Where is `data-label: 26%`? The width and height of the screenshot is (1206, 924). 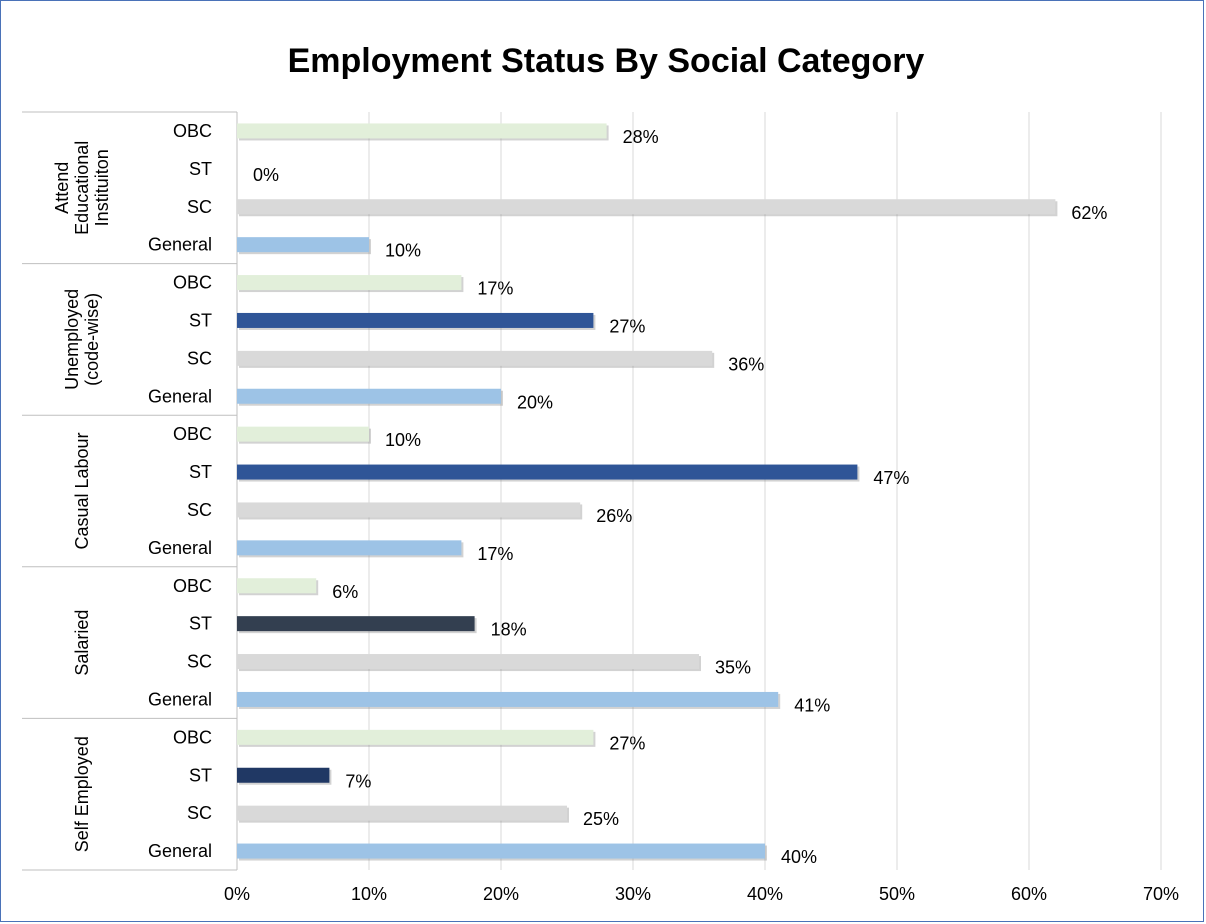
data-label: 26% is located at coordinates (614, 516).